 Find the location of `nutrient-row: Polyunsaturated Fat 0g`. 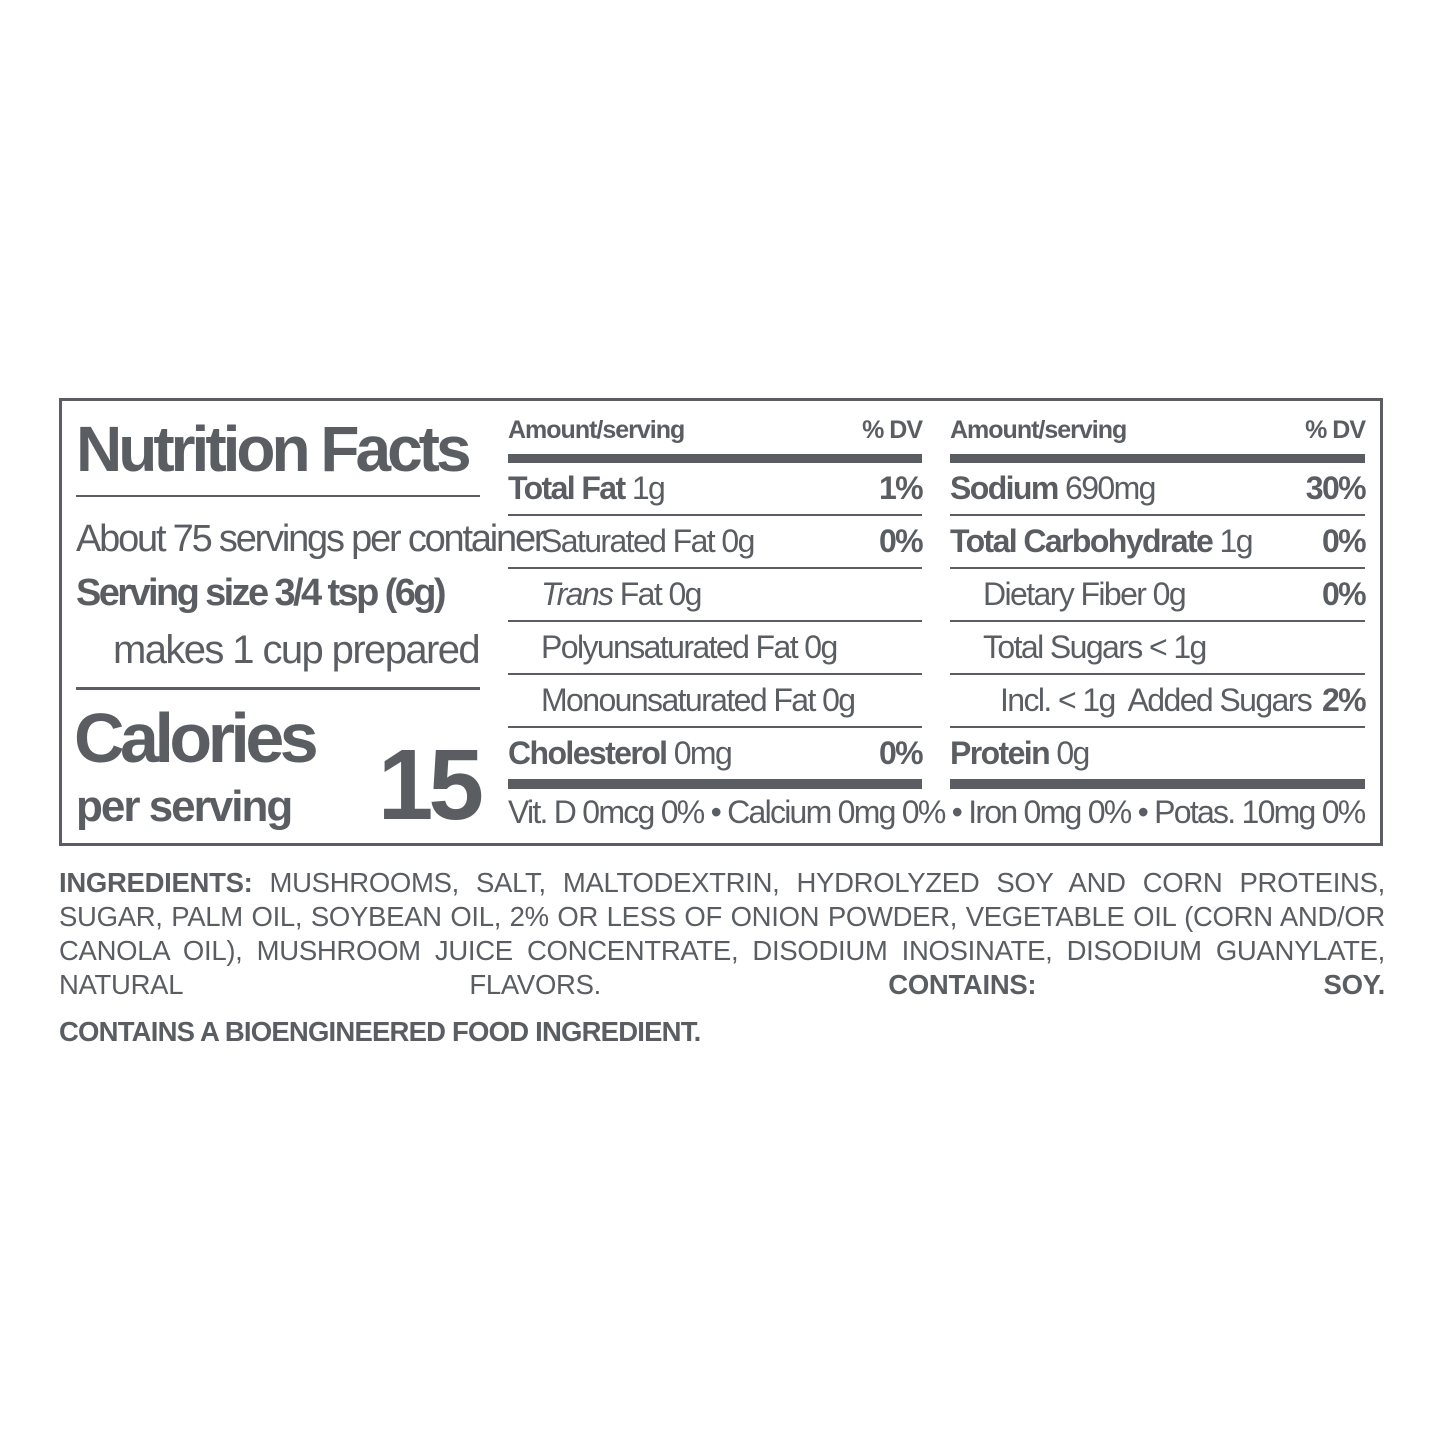

nutrient-row: Polyunsaturated Fat 0g is located at coordinates (715, 648).